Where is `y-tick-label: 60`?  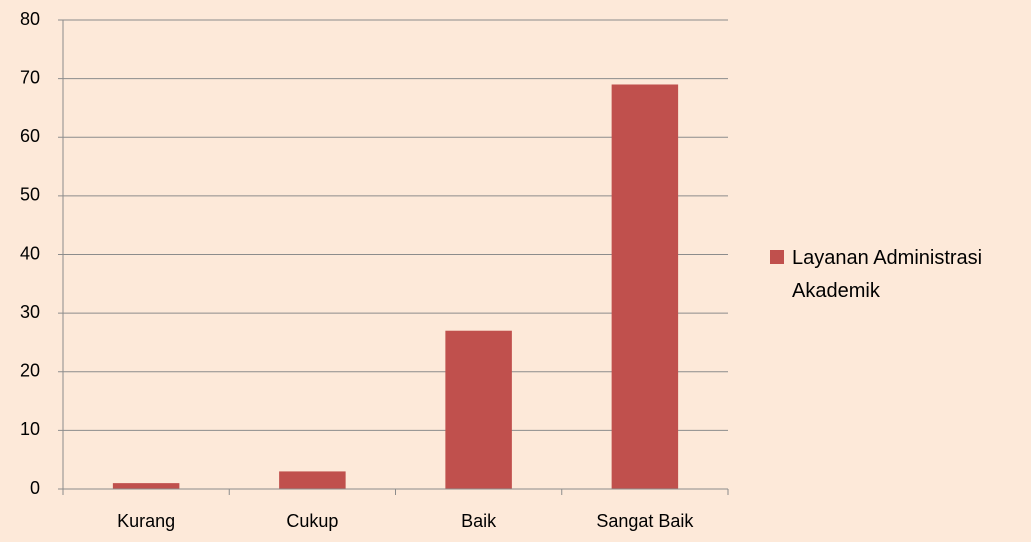 y-tick-label: 60 is located at coordinates (30, 136).